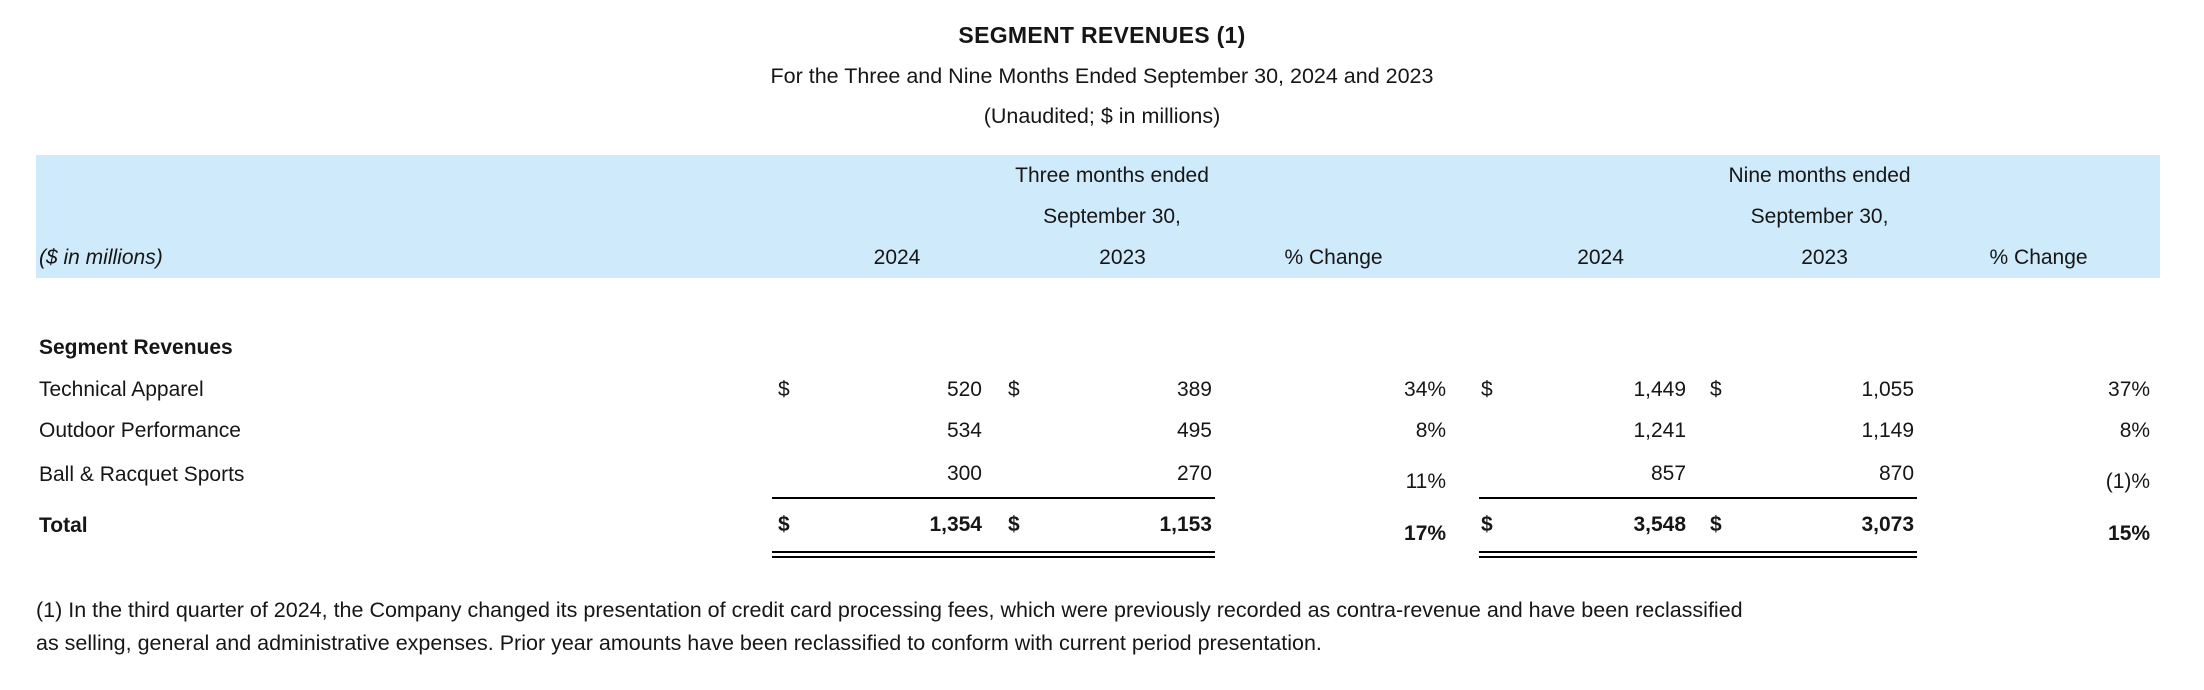 The width and height of the screenshot is (2204, 690). I want to click on tm-2023-value: 389, so click(1194, 389).